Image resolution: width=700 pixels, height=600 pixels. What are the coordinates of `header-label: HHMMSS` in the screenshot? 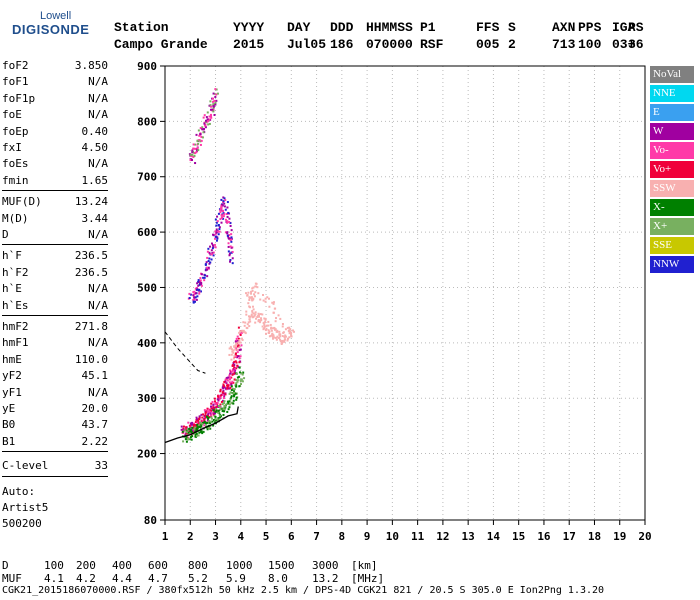 It's located at (389, 27).